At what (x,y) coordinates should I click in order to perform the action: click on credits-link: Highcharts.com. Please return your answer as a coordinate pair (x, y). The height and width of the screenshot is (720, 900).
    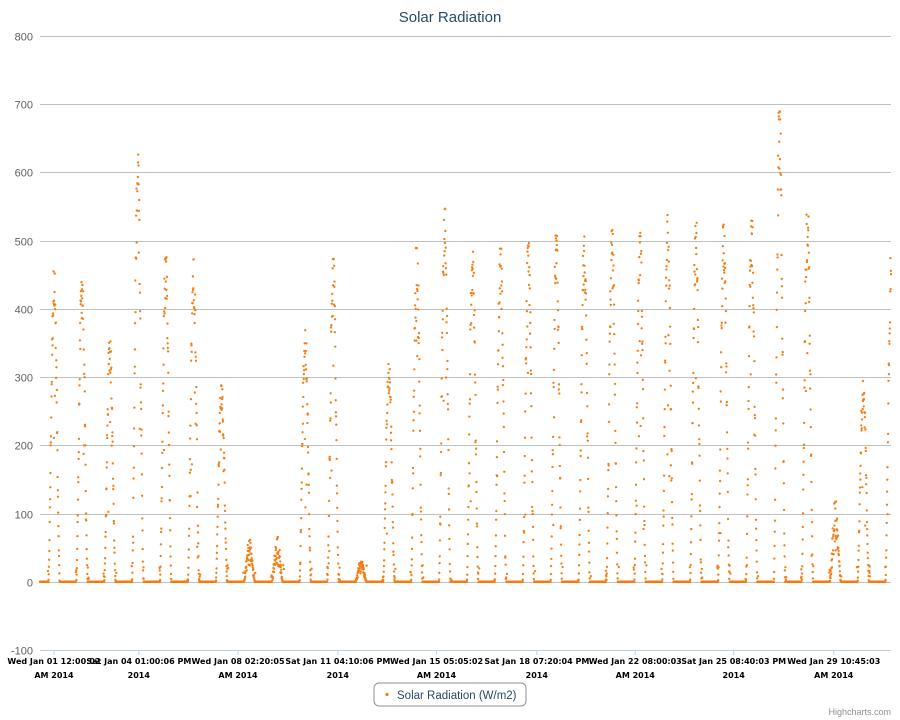
    Looking at the image, I should click on (859, 712).